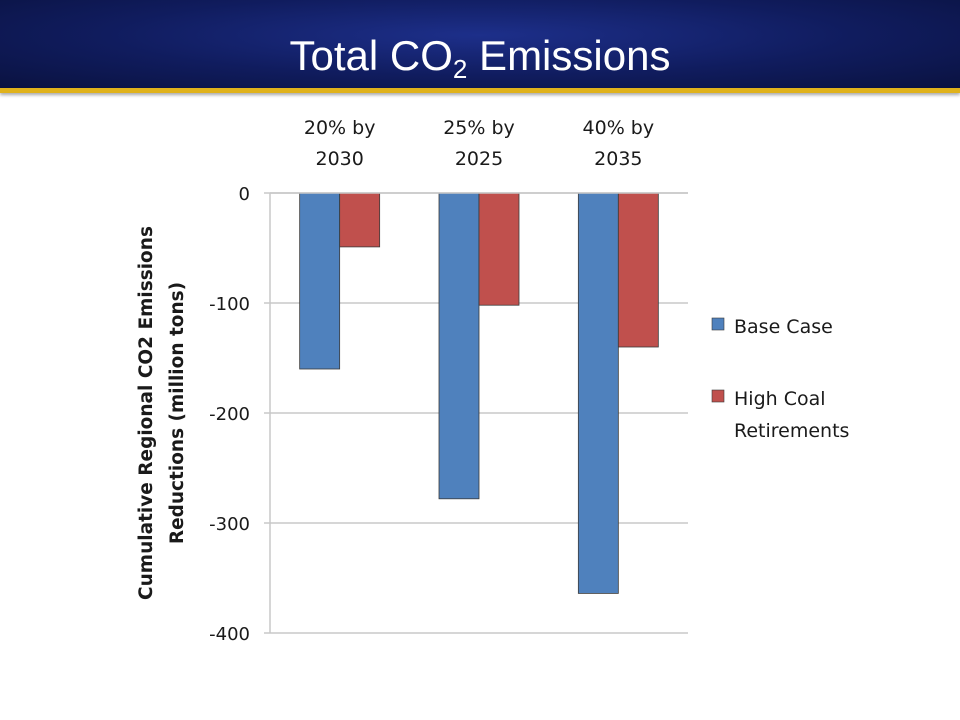  Describe the element at coordinates (460, 69) in the screenshot. I see `slide-title-subscript: 2` at that location.